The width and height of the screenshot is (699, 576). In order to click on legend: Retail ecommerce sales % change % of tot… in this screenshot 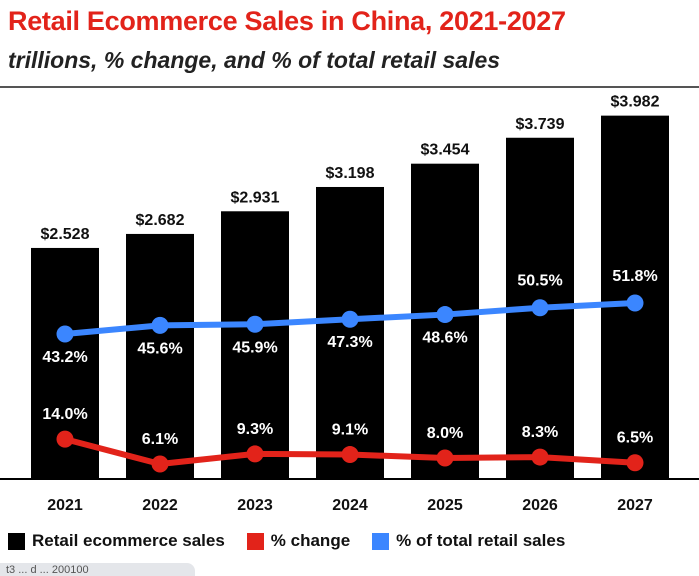, I will do `click(297, 541)`.